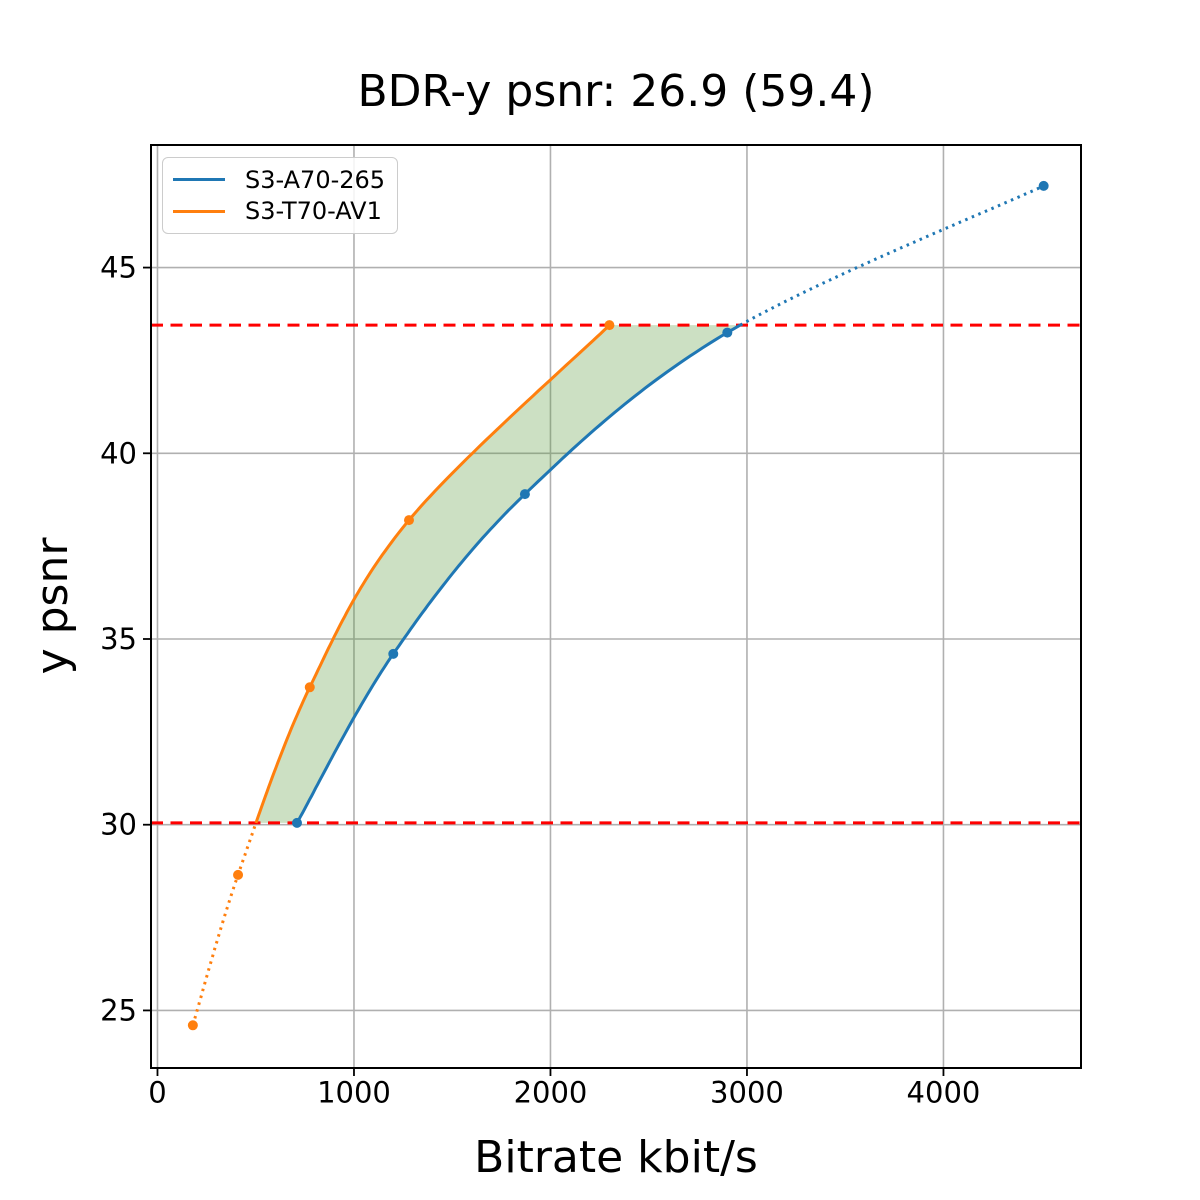  I want to click on legend-item-label: S3-T70-AV1, so click(313, 211).